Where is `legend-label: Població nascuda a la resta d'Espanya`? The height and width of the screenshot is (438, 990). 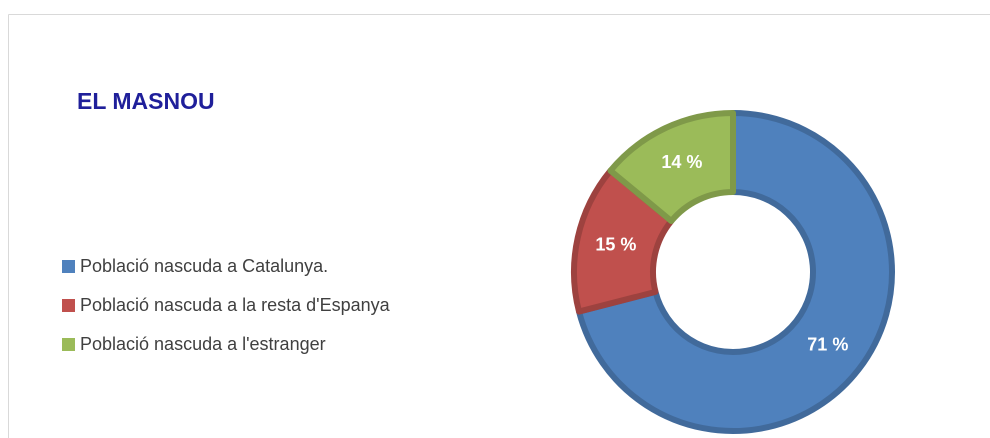
legend-label: Població nascuda a la resta d'Espanya is located at coordinates (235, 305).